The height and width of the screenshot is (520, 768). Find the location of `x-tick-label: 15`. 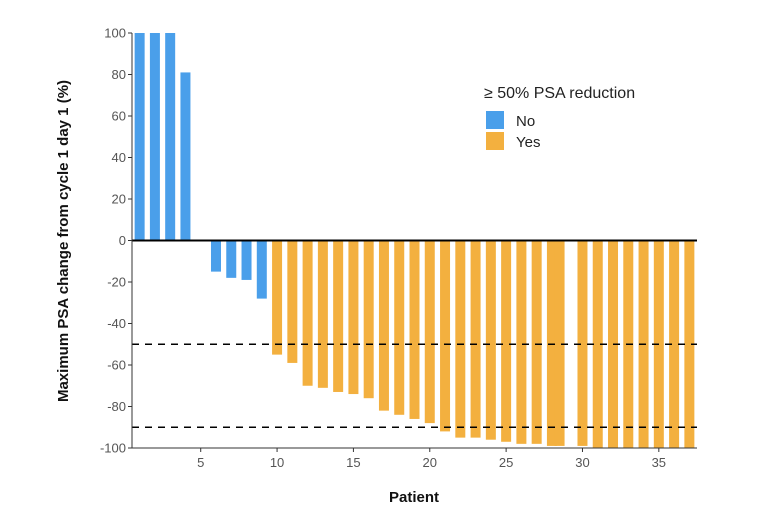

x-tick-label: 15 is located at coordinates (353, 462).